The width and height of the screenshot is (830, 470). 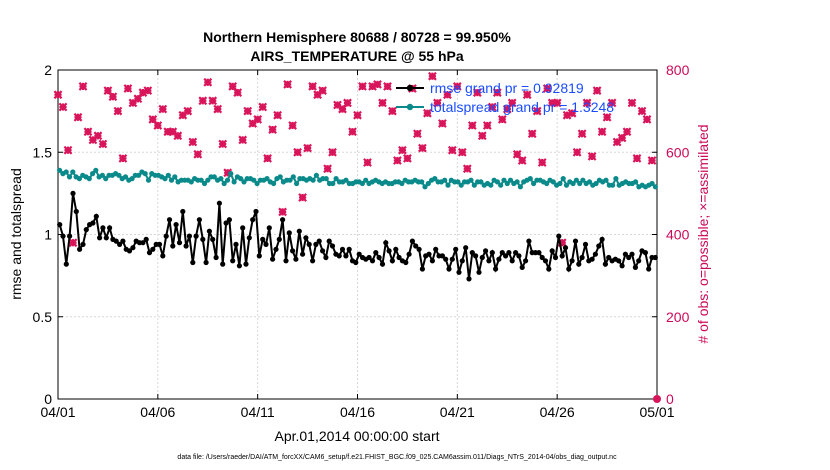 What do you see at coordinates (507, 88) in the screenshot?
I see `legend-rmse-label: rmse grand pr = 0.92819` at bounding box center [507, 88].